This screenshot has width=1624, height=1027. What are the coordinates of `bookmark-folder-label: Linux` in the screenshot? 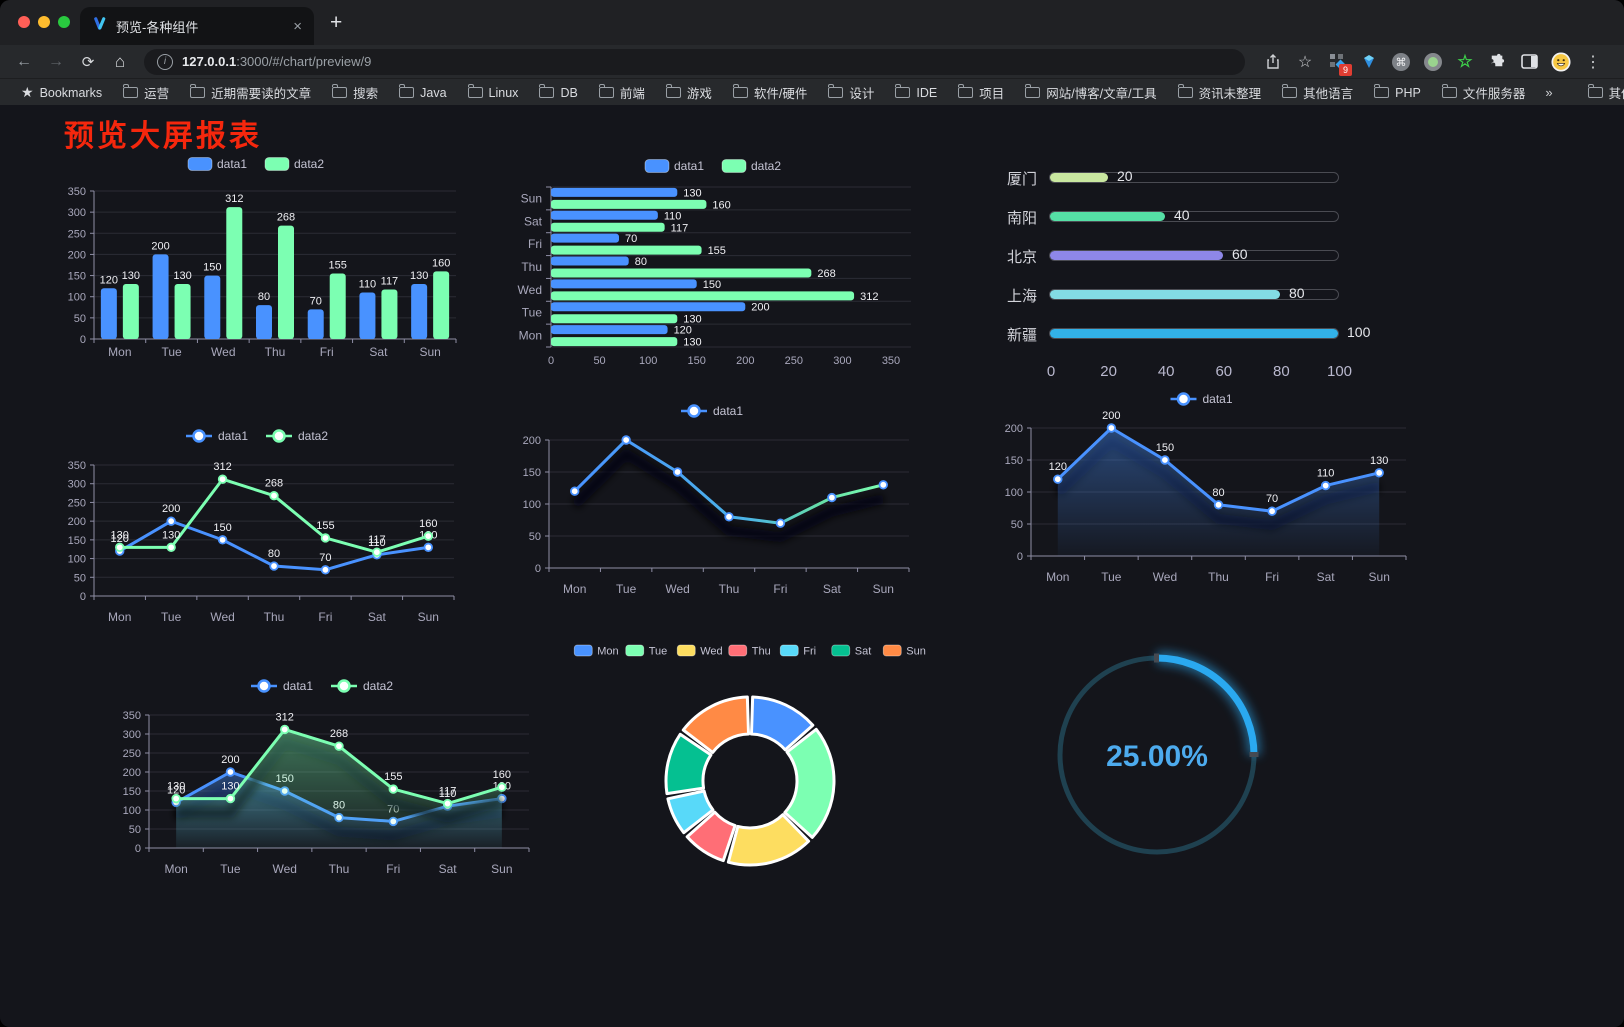 It's located at (503, 92).